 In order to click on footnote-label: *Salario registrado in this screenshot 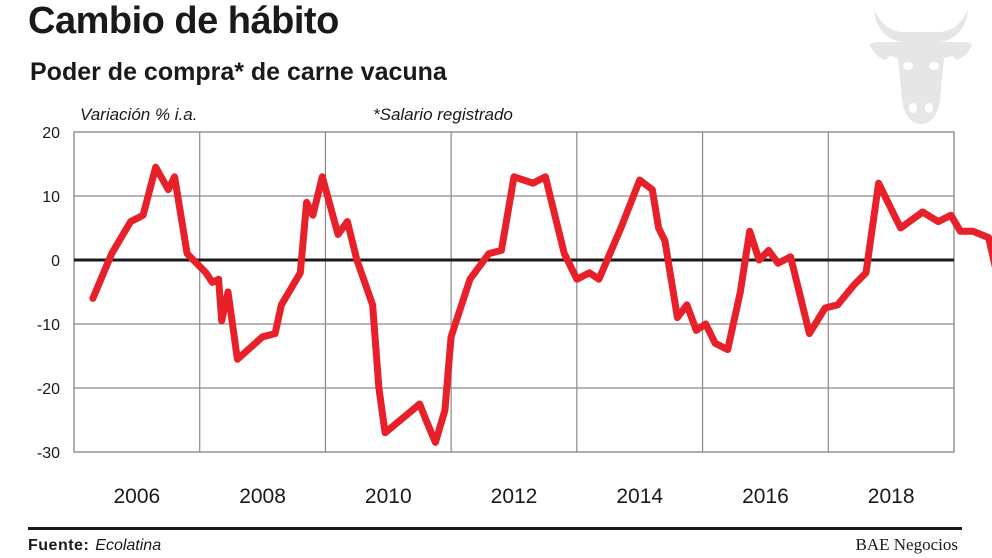, I will do `click(443, 114)`.